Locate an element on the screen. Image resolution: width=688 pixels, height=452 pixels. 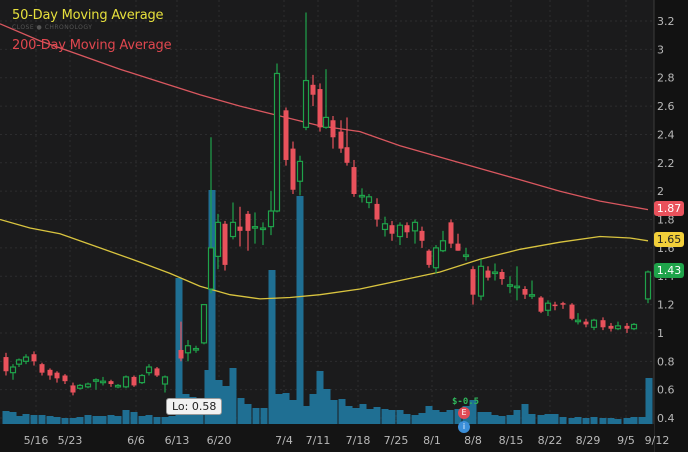
date-tick-label: 8/8 is located at coordinates (473, 440).